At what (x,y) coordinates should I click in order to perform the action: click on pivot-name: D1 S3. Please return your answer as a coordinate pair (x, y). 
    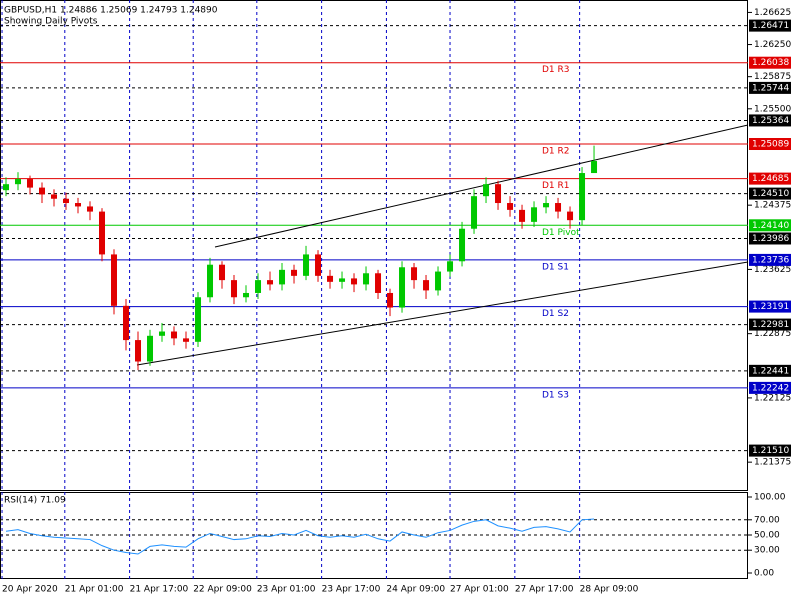
    Looking at the image, I should click on (555, 395).